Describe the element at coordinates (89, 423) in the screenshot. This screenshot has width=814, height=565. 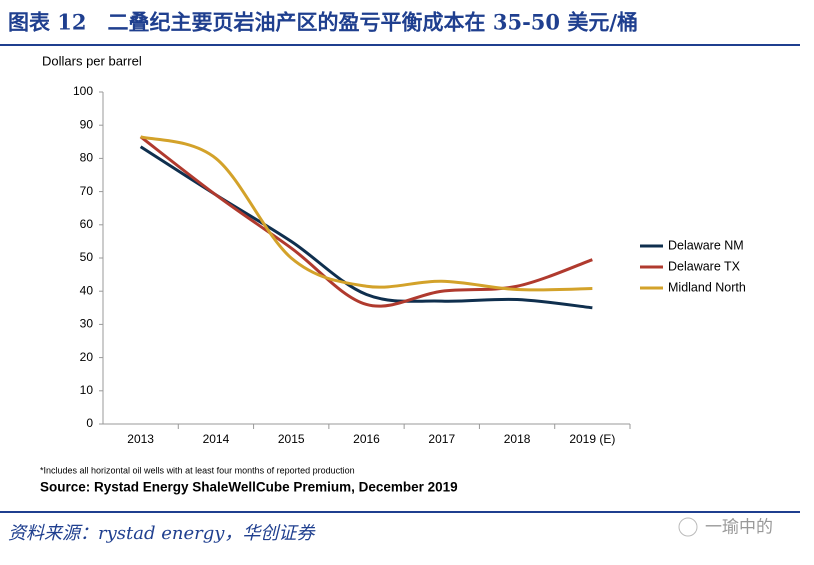
I see `y-tick-label: 0` at that location.